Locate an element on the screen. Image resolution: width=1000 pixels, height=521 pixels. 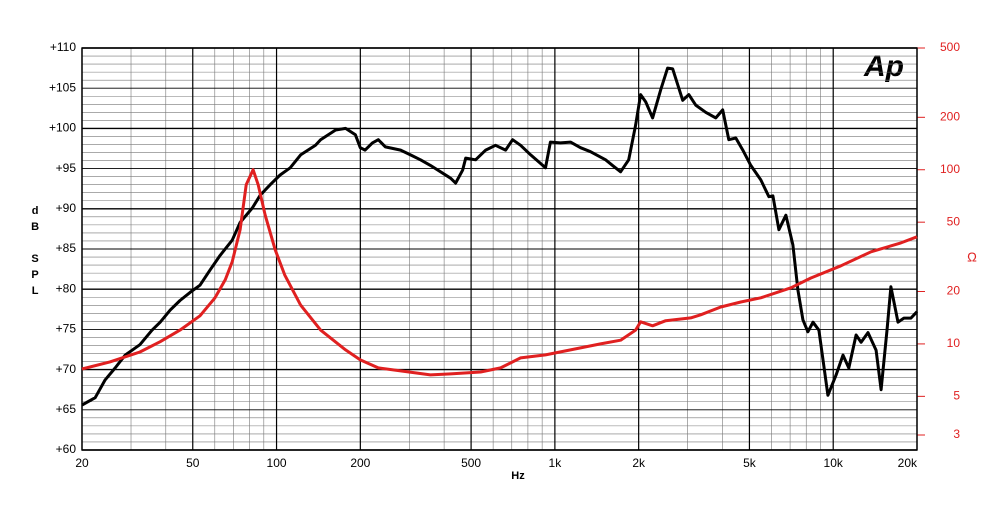
y-tick-label: +110 is located at coordinates (63, 47).